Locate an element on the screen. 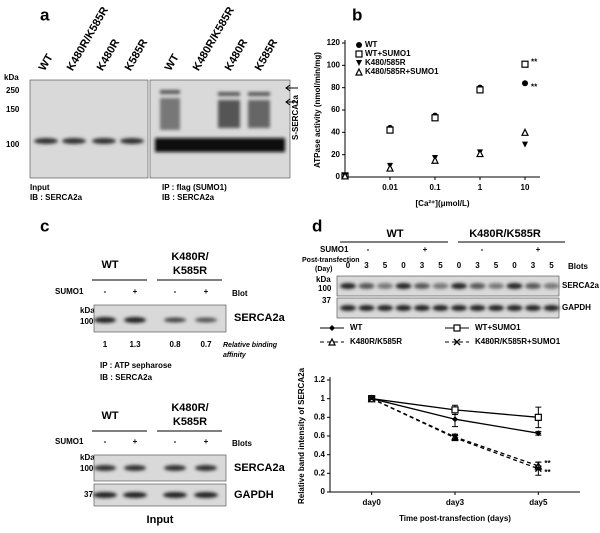 The width and height of the screenshot is (600, 533). legend-label: K480/585R+SUMO1 is located at coordinates (402, 71).